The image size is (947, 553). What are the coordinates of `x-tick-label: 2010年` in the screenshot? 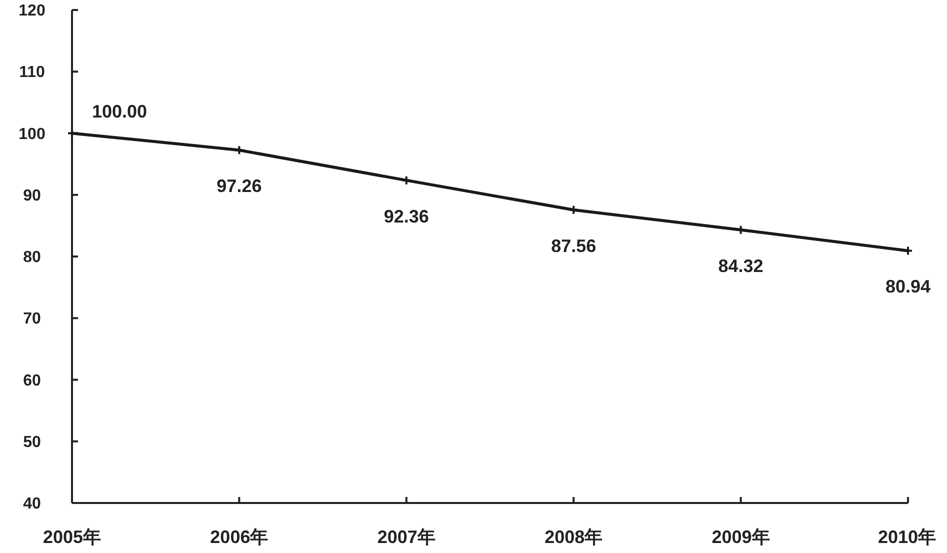 It's located at (907, 537).